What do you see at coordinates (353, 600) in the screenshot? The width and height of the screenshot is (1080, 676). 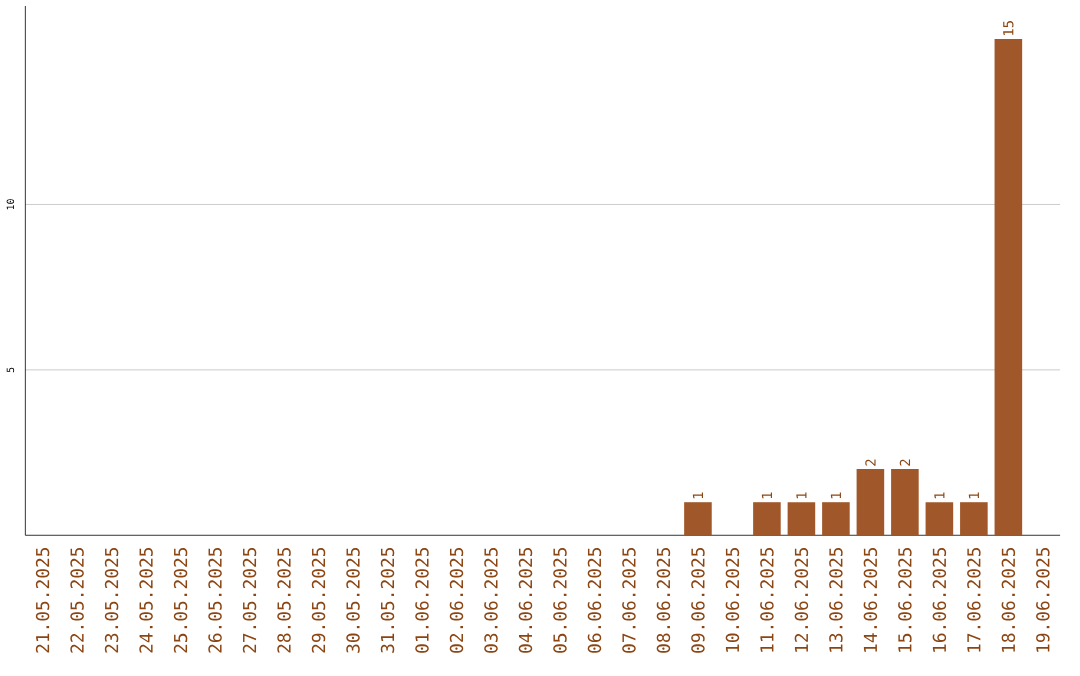 I see `x-tick-label: 30.05.2025` at bounding box center [353, 600].